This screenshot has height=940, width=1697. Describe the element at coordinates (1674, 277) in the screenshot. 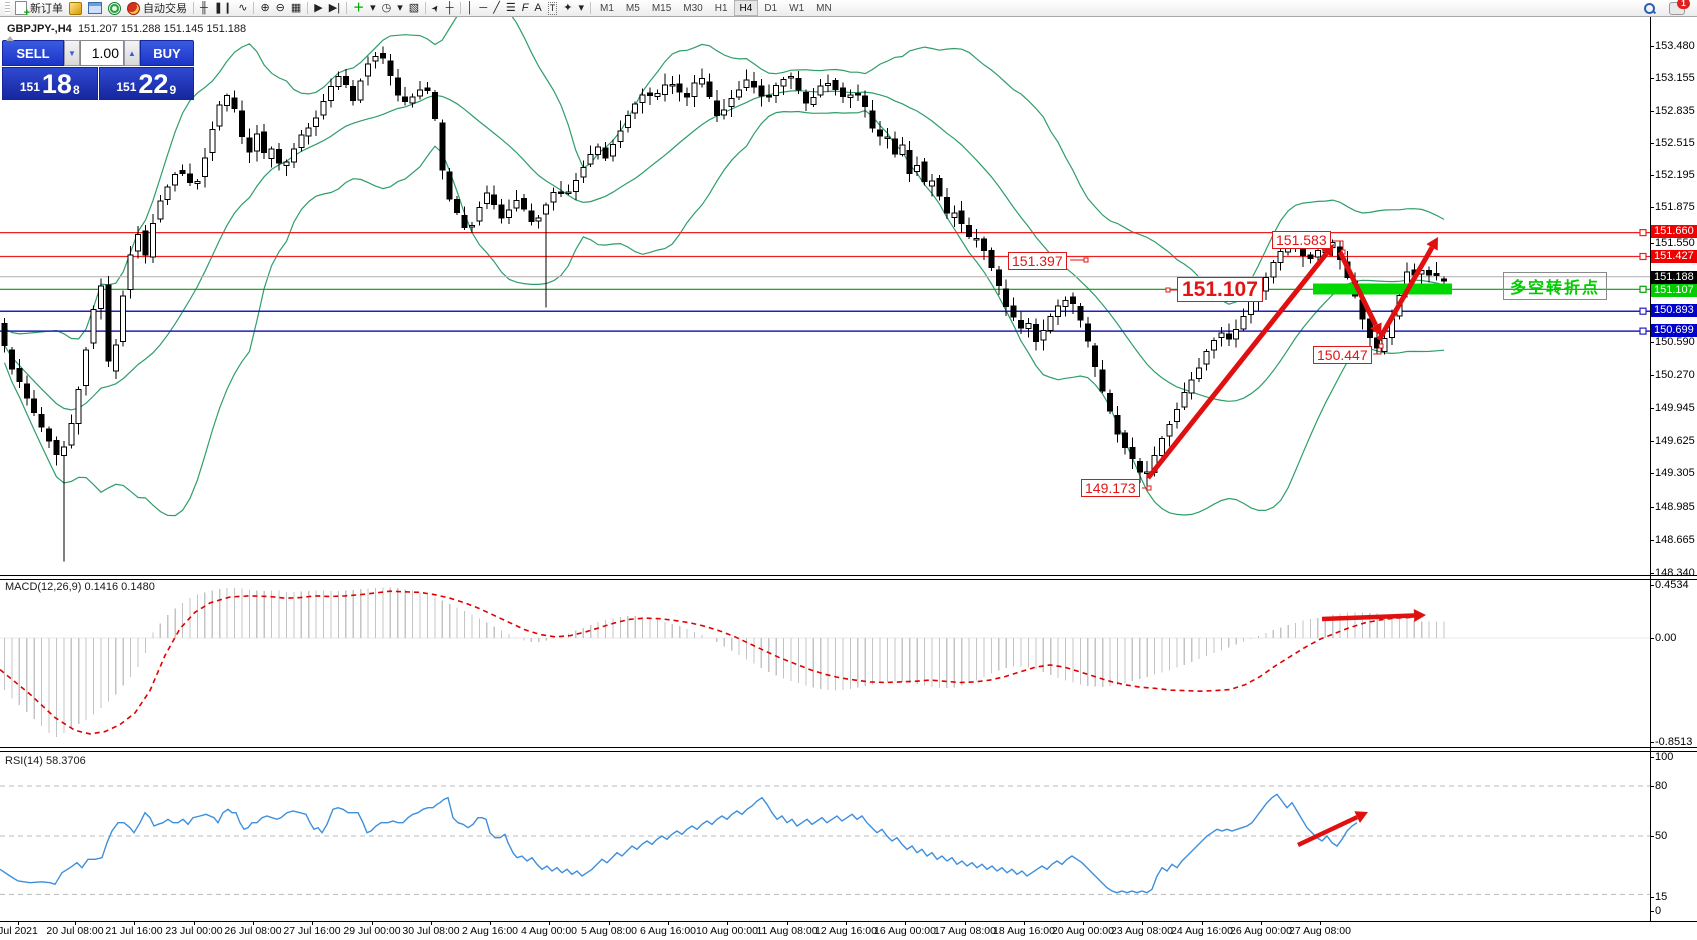

I see `price-badge: 151.188` at that location.